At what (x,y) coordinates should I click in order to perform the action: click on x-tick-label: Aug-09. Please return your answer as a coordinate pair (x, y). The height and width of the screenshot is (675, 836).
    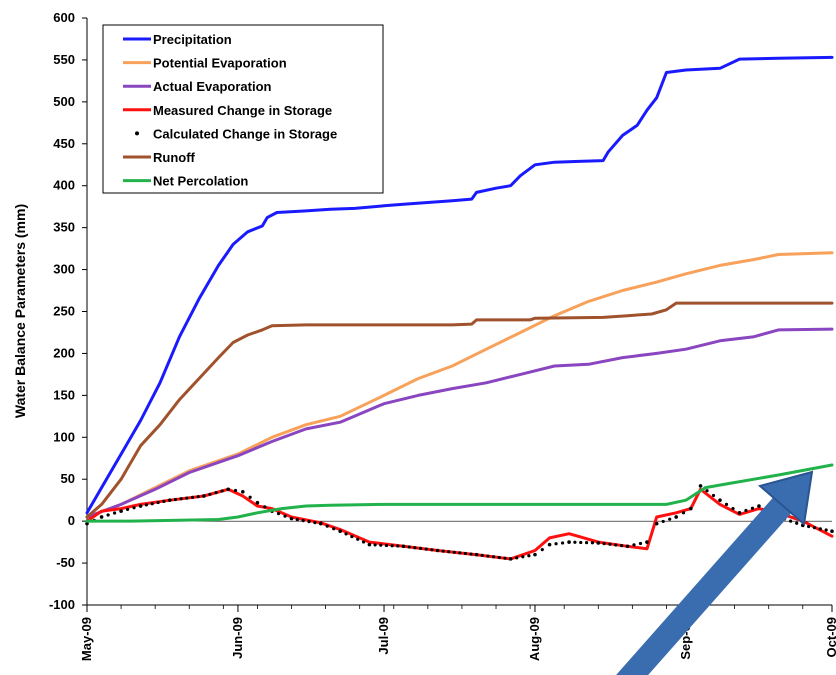
    Looking at the image, I should click on (534, 639).